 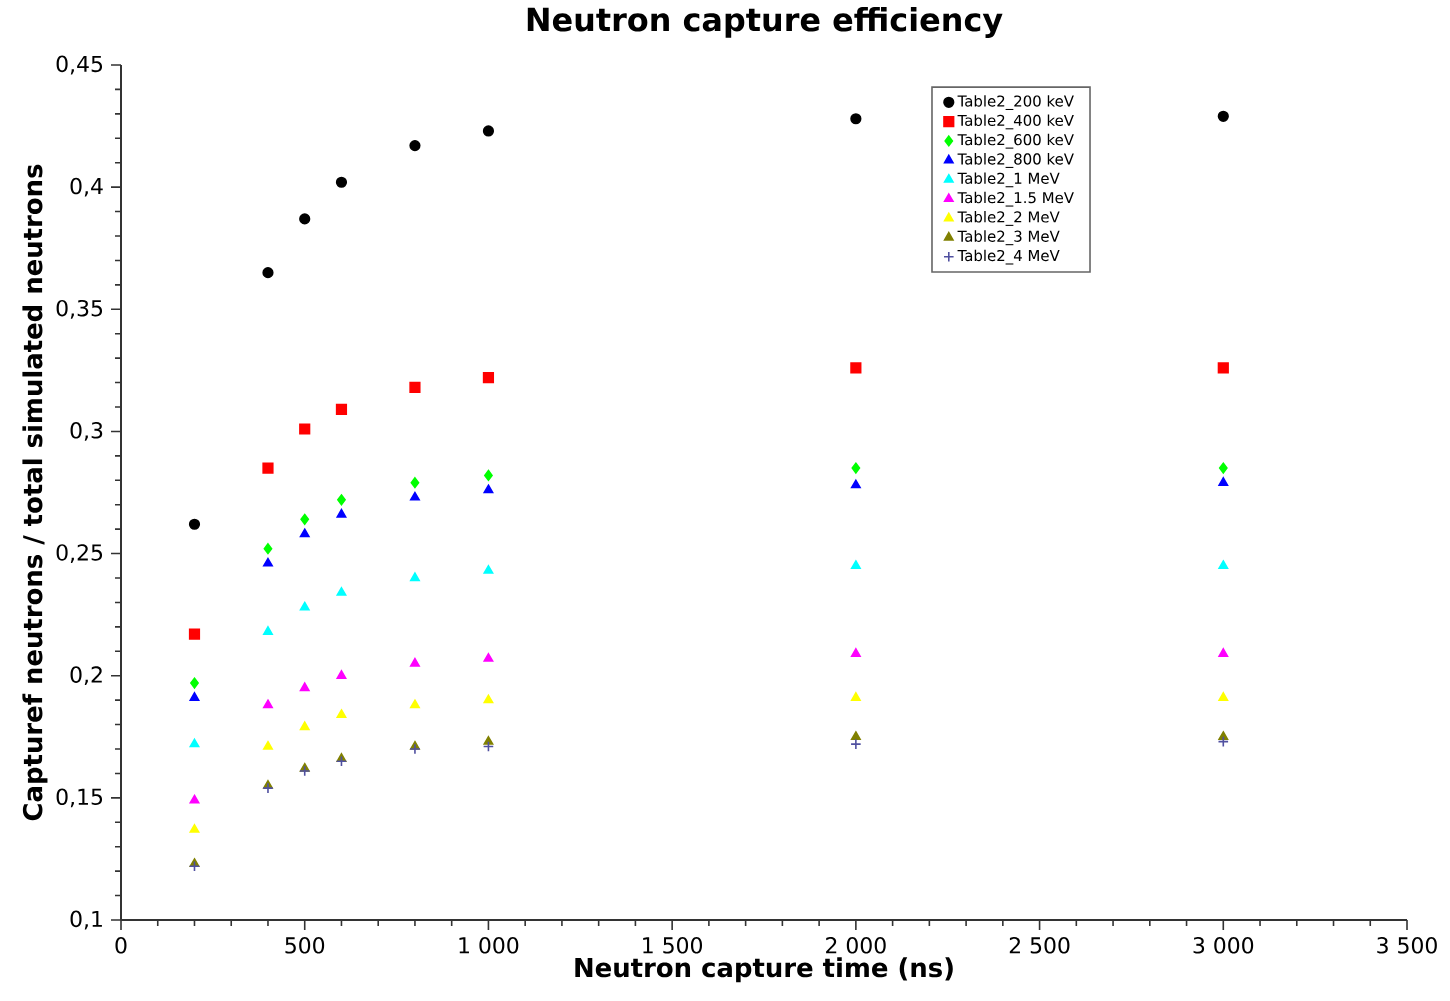 I want to click on x-tick-label: 1 000, so click(x=489, y=945).